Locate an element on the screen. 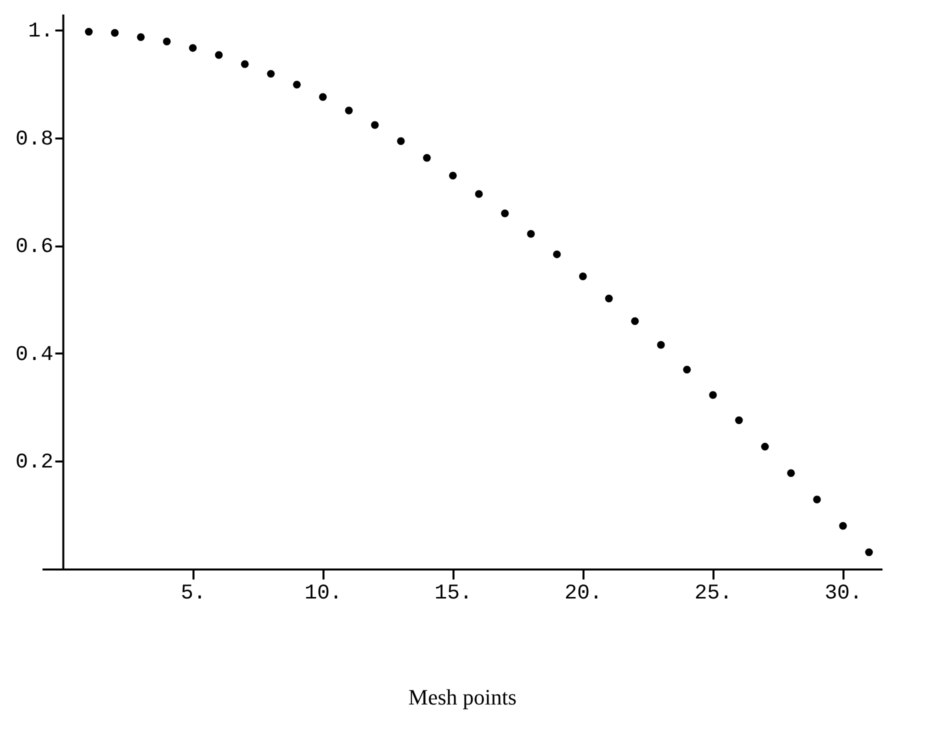 This screenshot has height=749, width=946. y-tick-label: 0.8 is located at coordinates (34, 140).